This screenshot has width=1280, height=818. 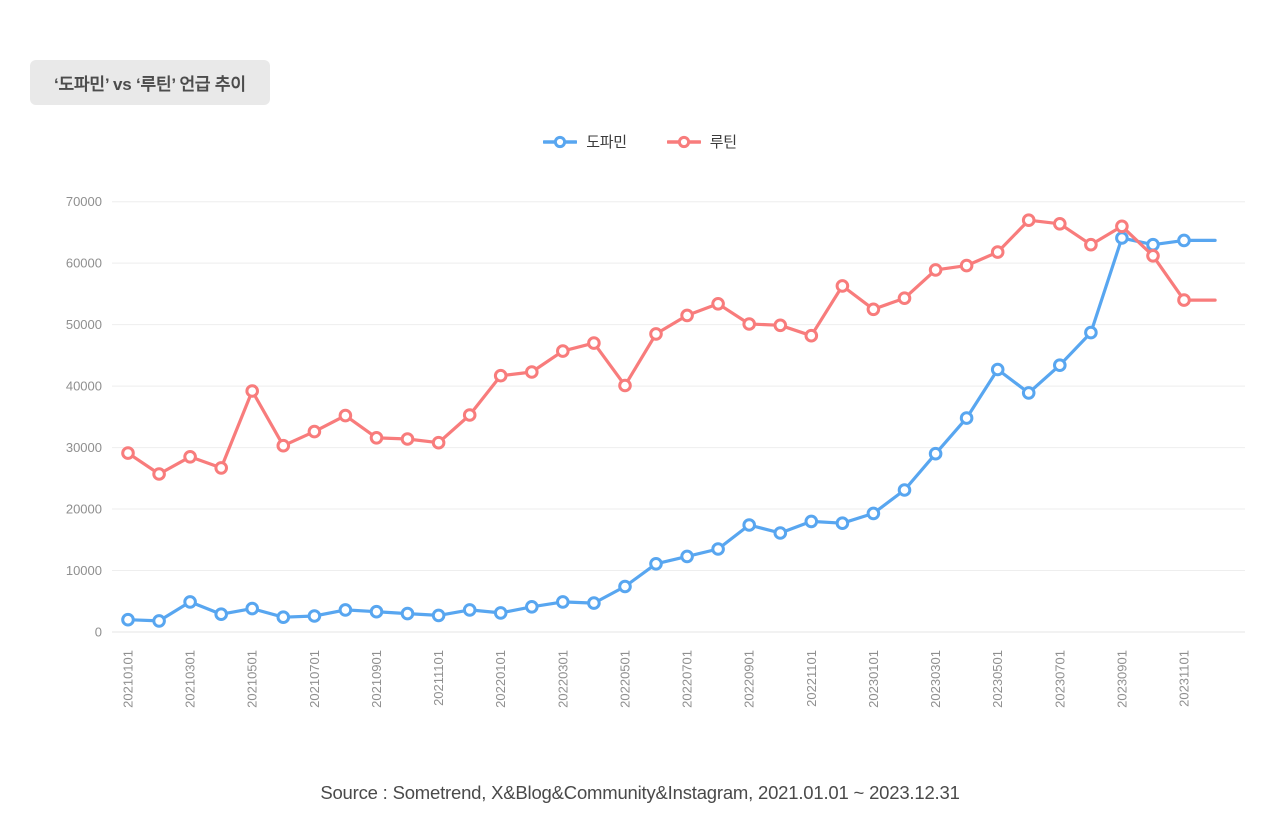 I want to click on data-point-도파민-20220601, so click(x=656, y=564).